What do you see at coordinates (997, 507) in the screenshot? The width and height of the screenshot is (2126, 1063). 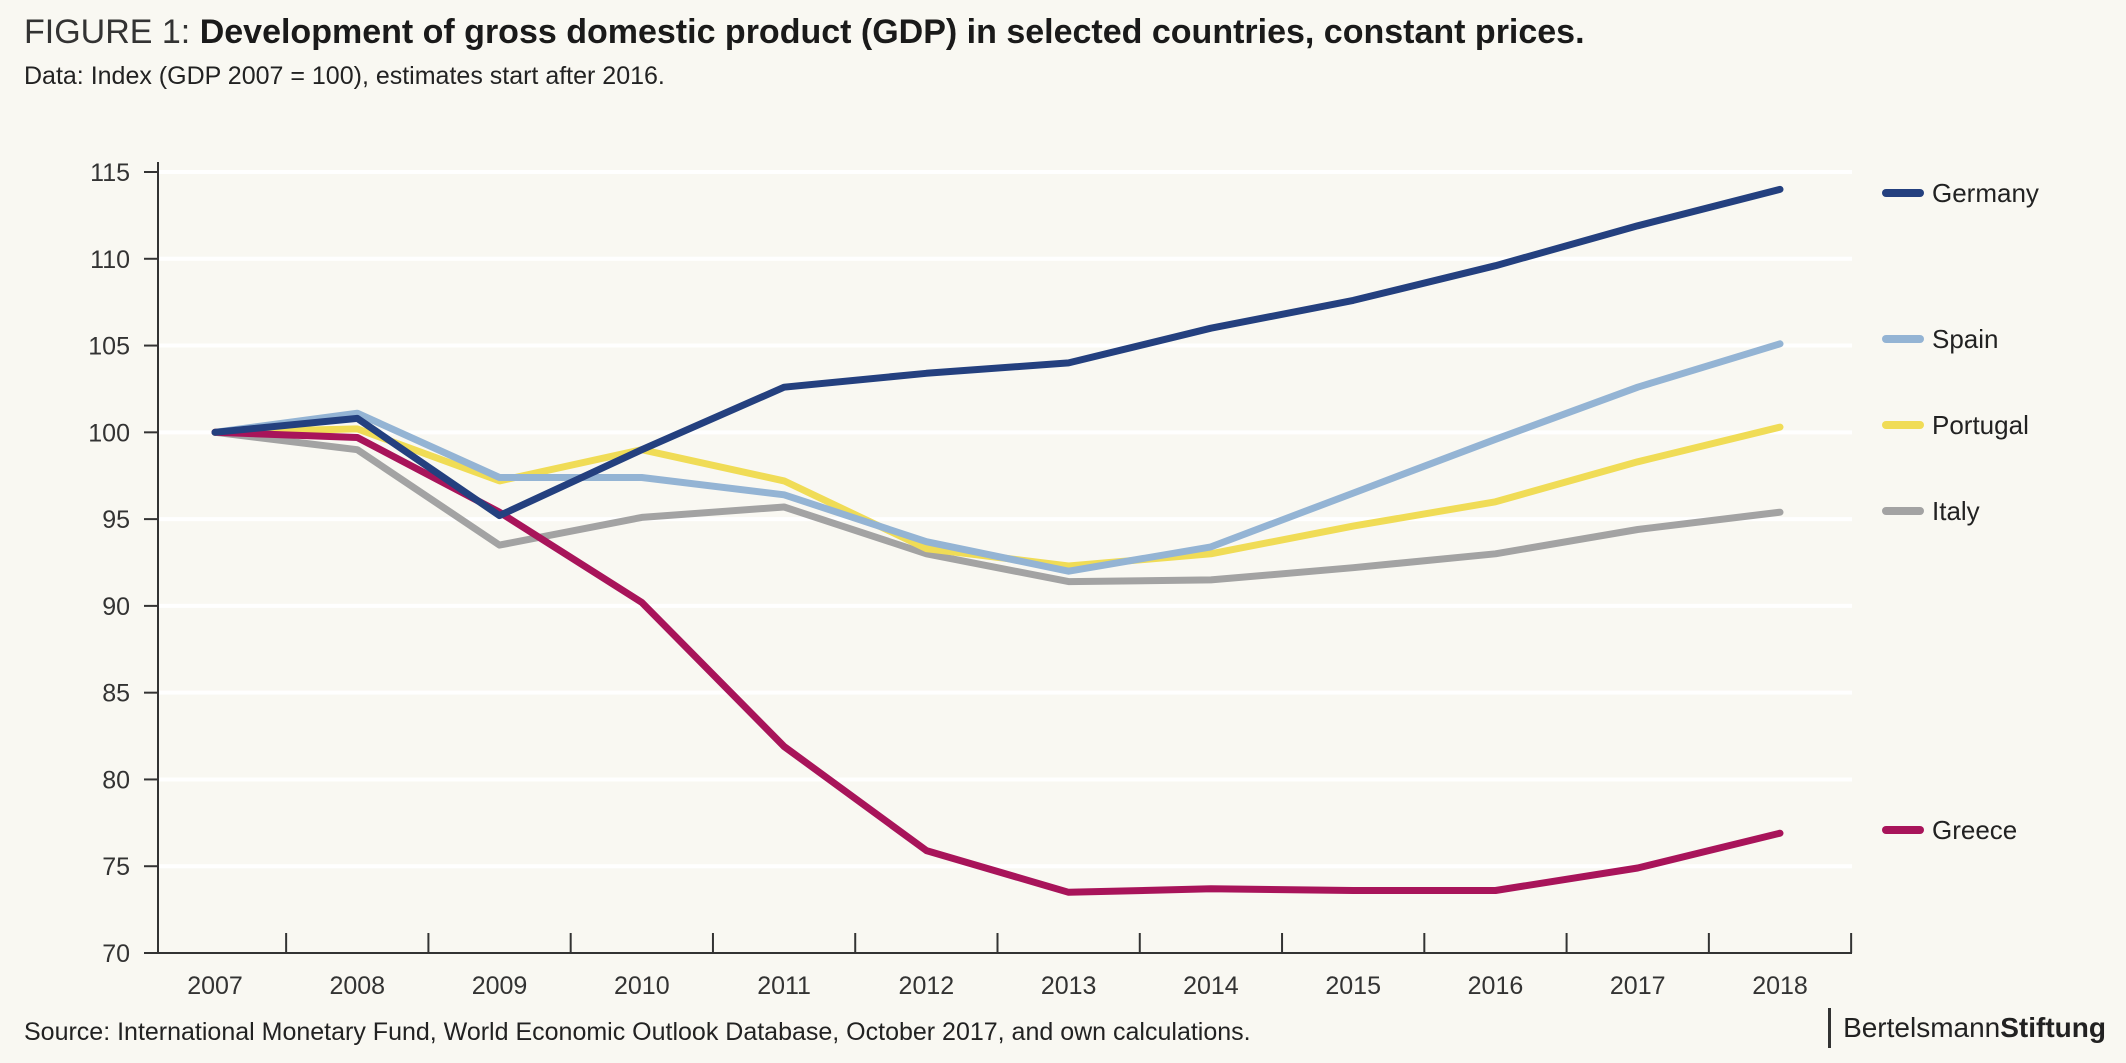 I see `series-line-italy` at bounding box center [997, 507].